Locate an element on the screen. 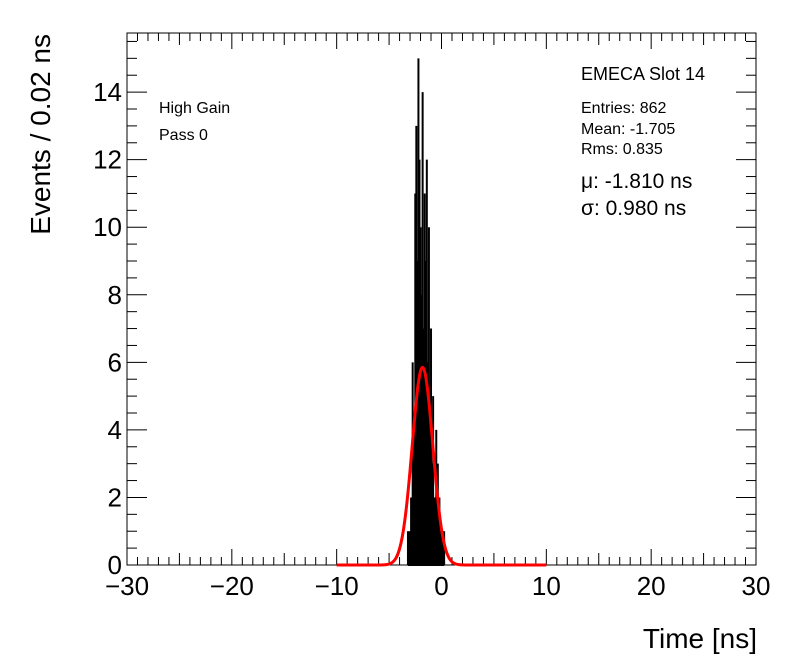 Image resolution: width=796 pixels, height=672 pixels. histogram-series is located at coordinates (426, 312).